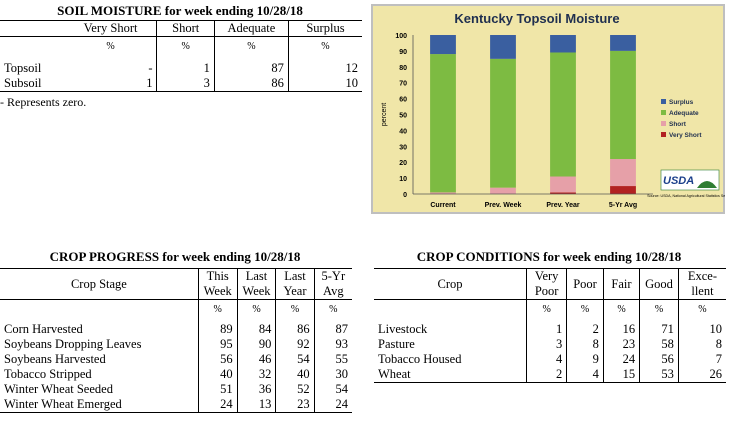 The image size is (730, 429). Describe the element at coordinates (621, 375) in the screenshot. I see `cell-value: 15` at that location.